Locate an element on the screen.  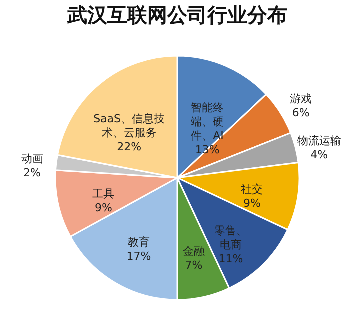
data-label: 11% is located at coordinates (231, 259).